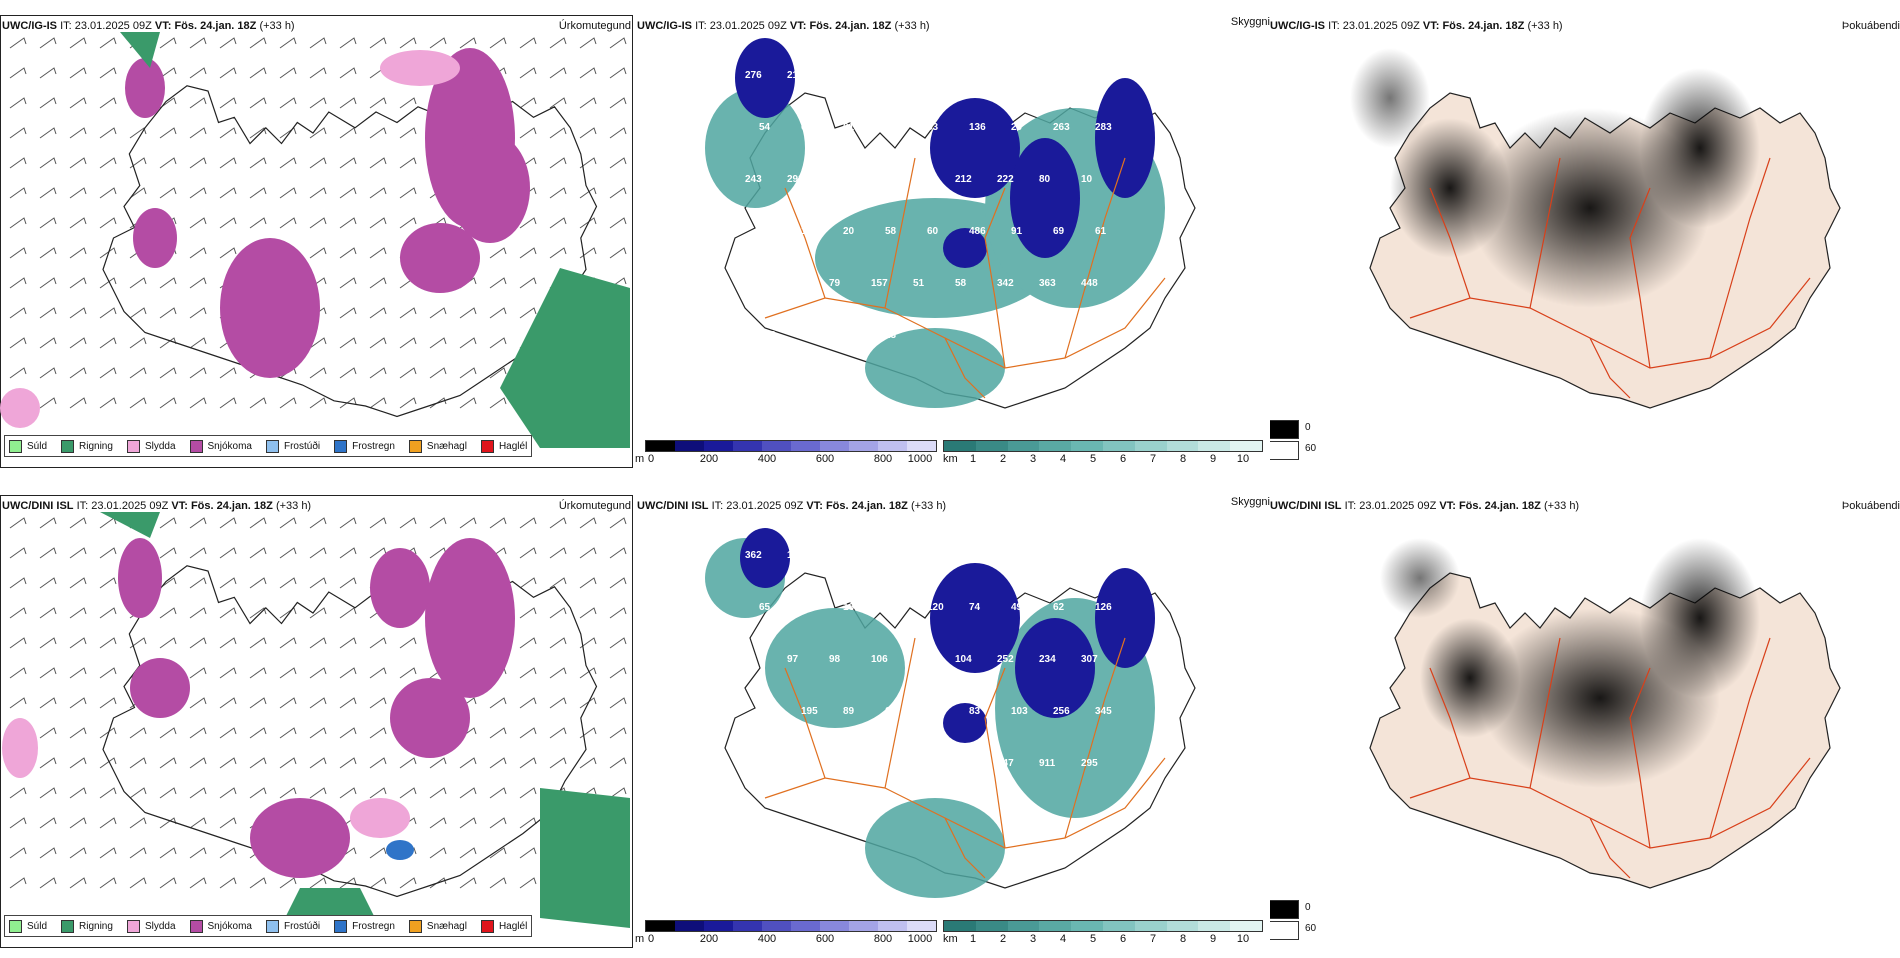 The width and height of the screenshot is (1900, 958). I want to click on fog-map, so click(1605, 713).